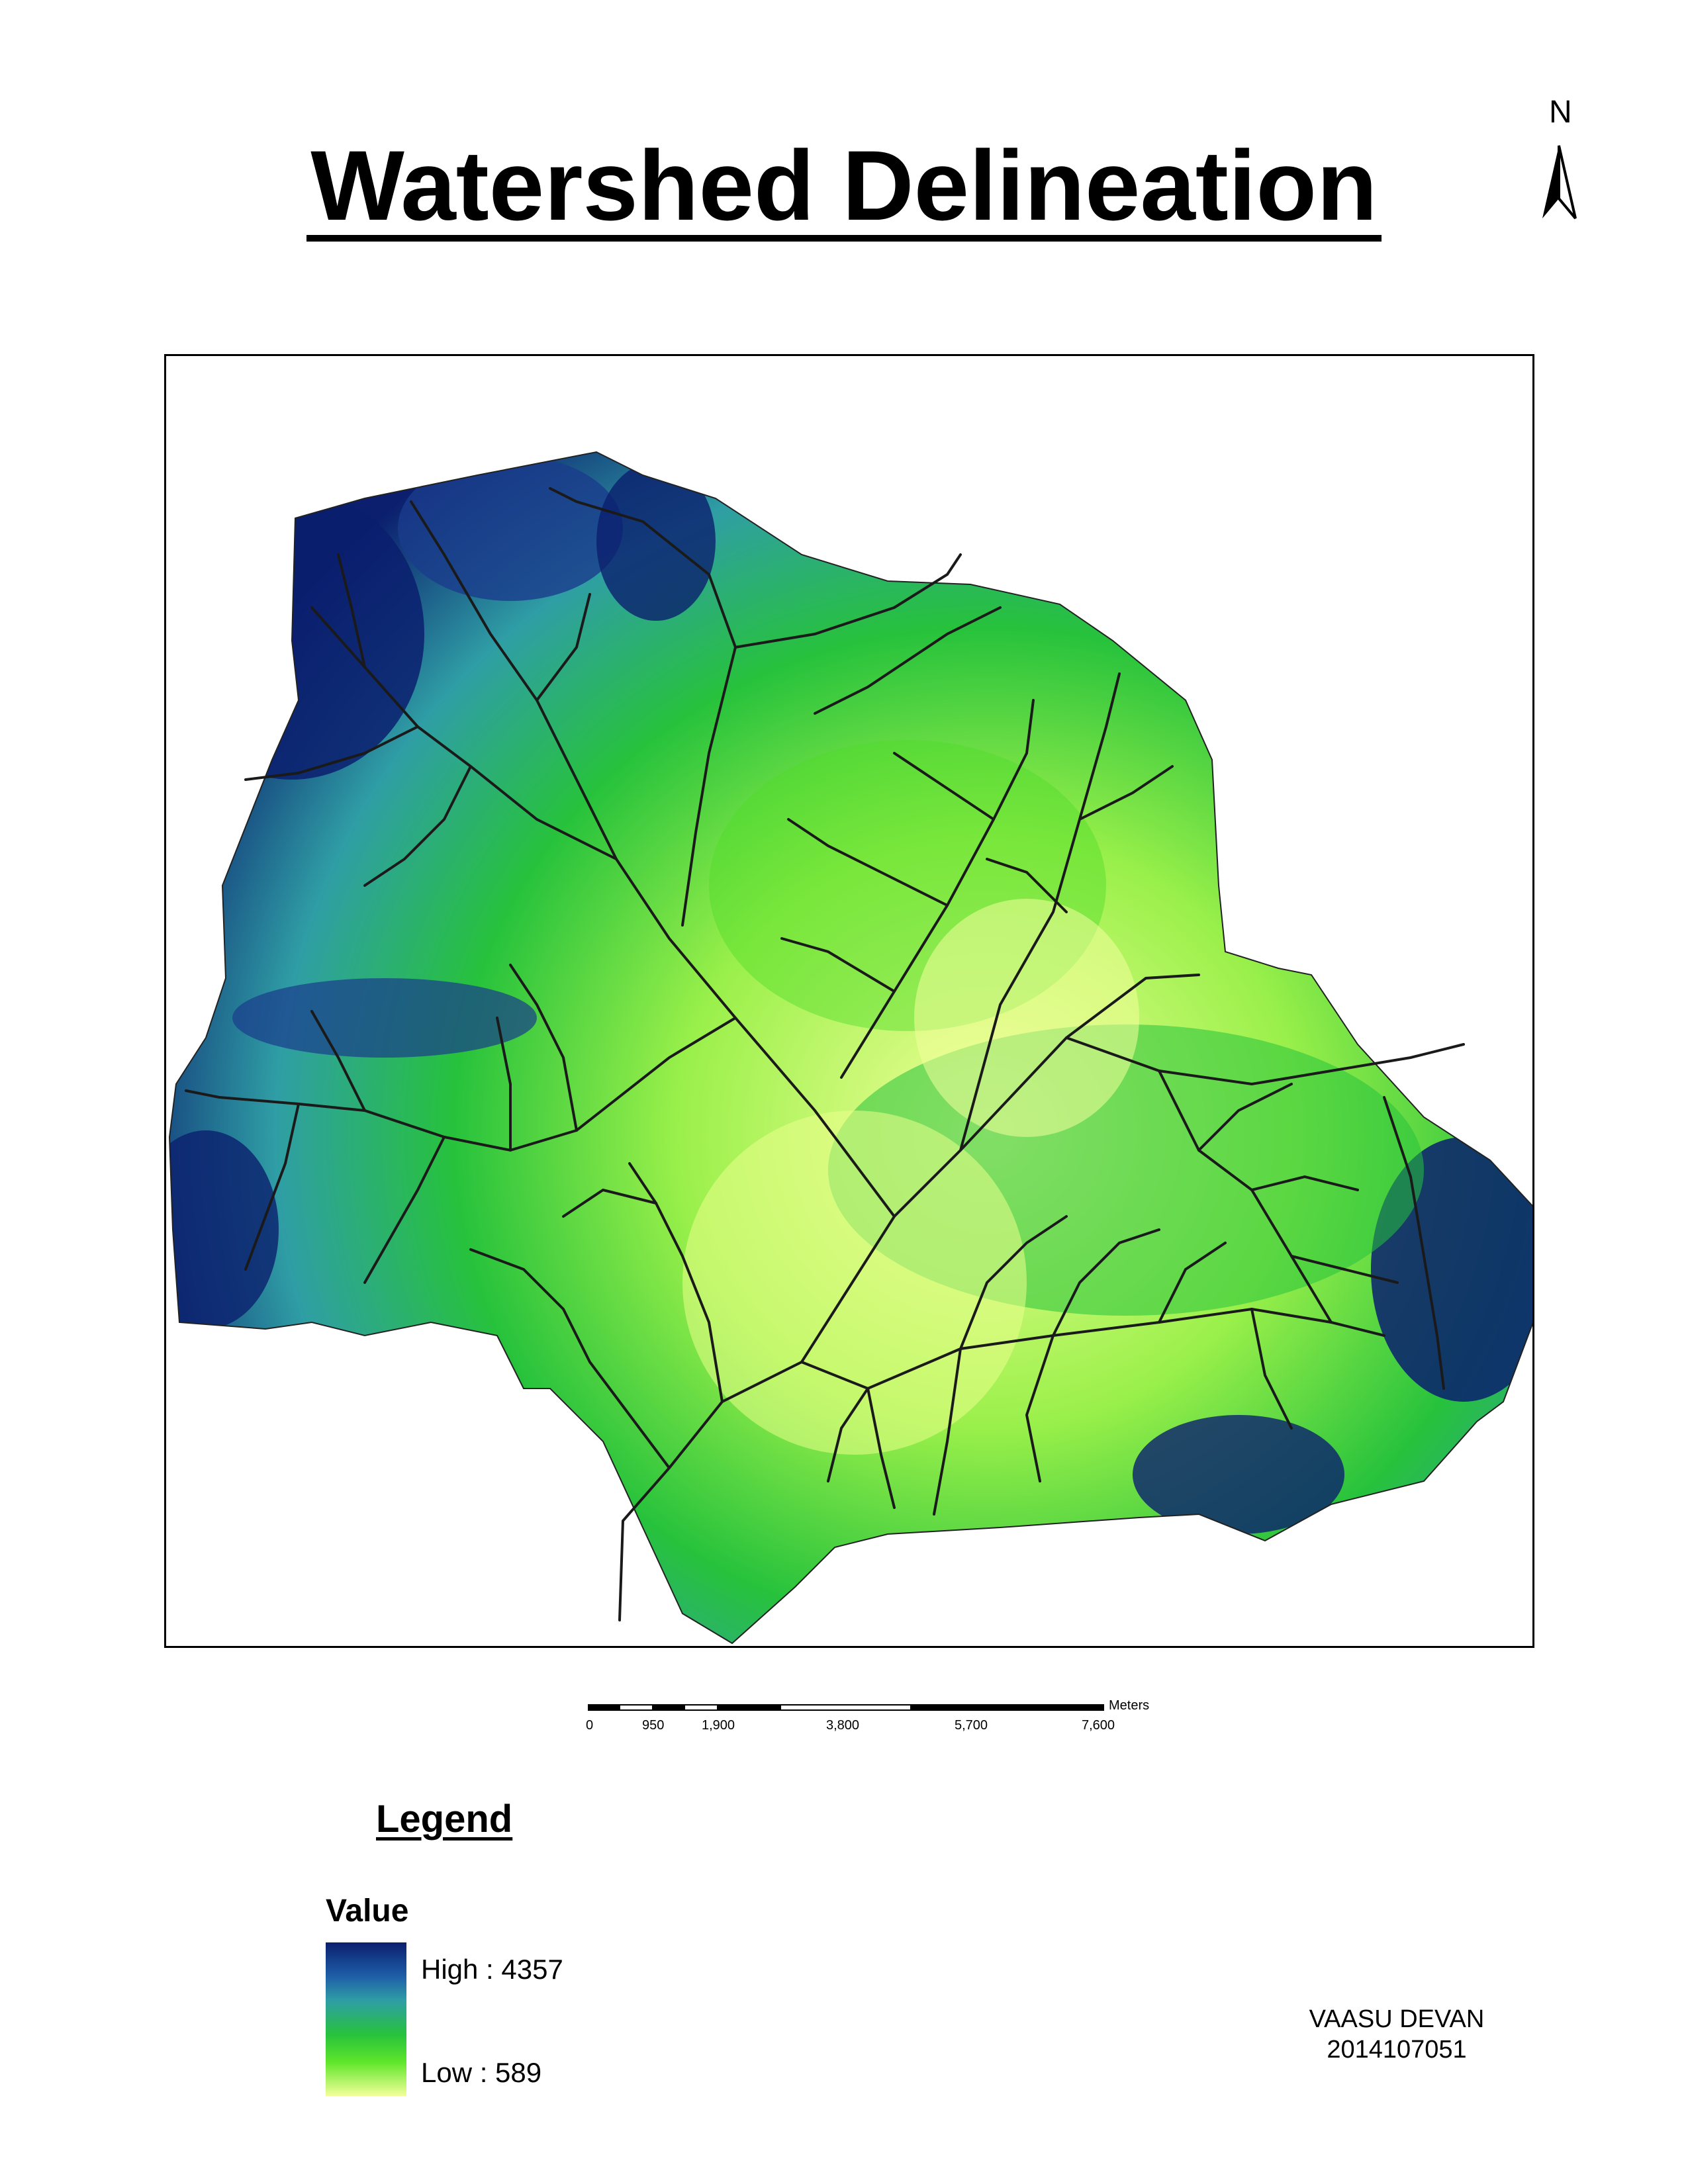 The width and height of the screenshot is (1688, 2184). Describe the element at coordinates (1098, 1726) in the screenshot. I see `scale-tick: 7,600` at that location.